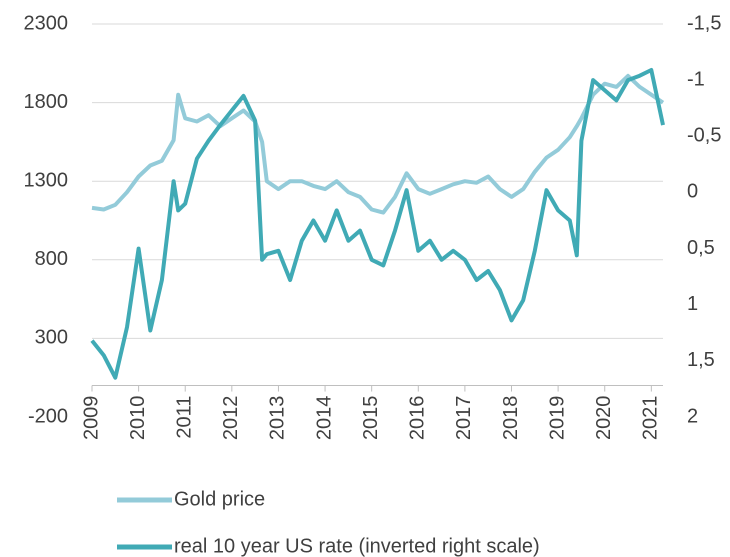 The width and height of the screenshot is (730, 557). What do you see at coordinates (692, 304) in the screenshot?
I see `y2-tick-label: 1` at bounding box center [692, 304].